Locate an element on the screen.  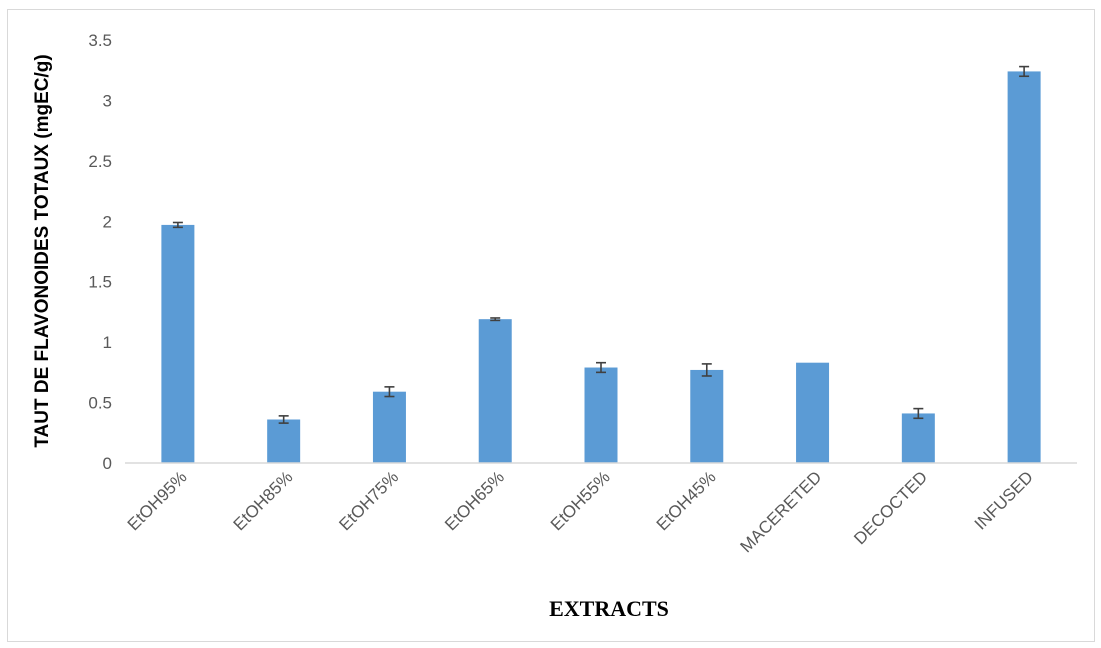
y-axis-label: TAUT DE FLAVONOIDES TOTAUX (mgEC/g) is located at coordinates (42, 250).